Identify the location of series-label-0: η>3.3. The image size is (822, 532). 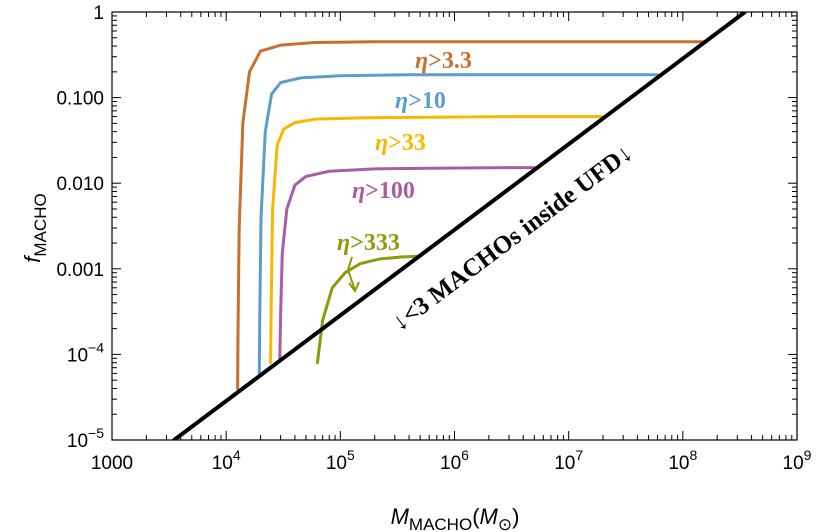
(443, 61).